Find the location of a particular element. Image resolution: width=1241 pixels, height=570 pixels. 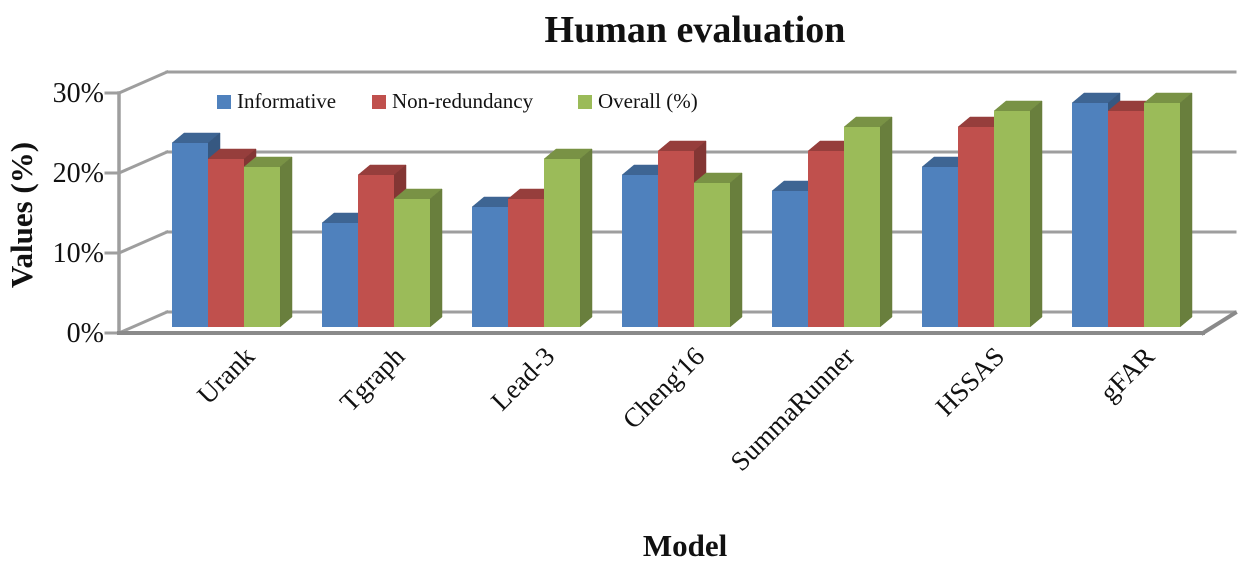

bar-urank-informative-front is located at coordinates (190, 235).